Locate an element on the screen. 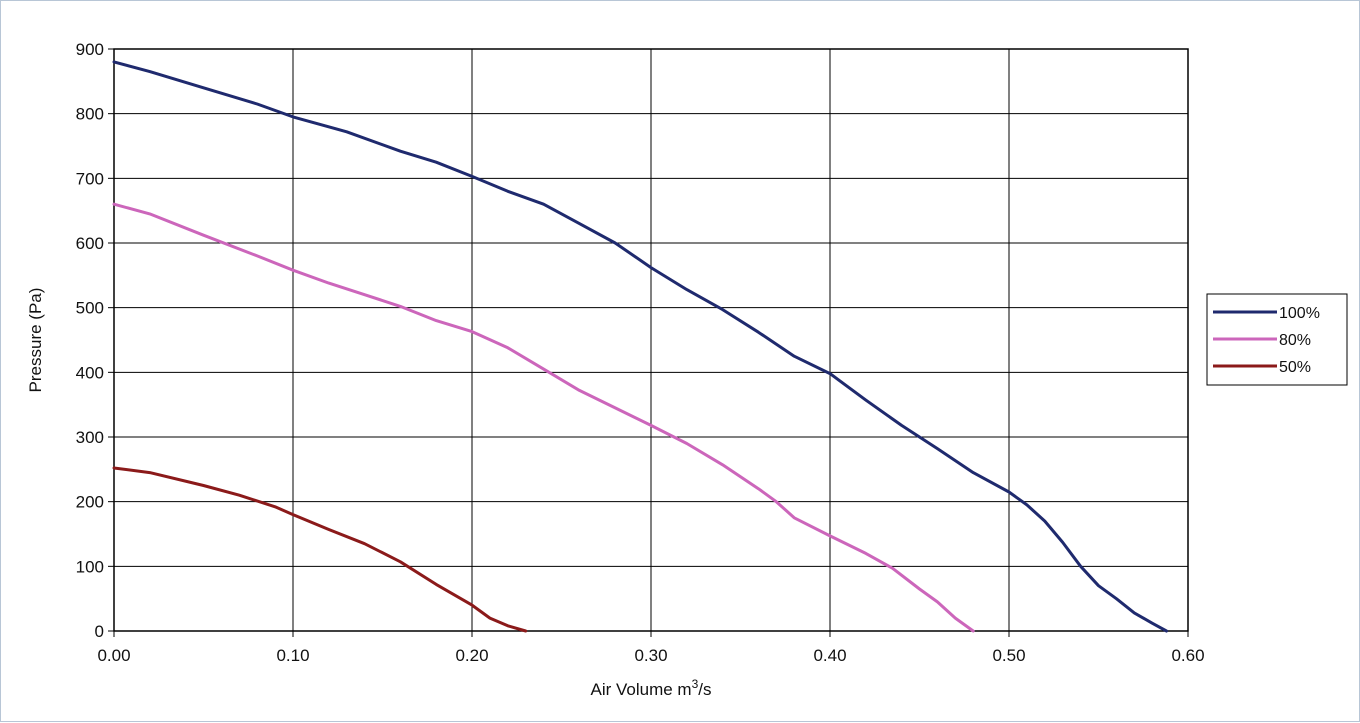 The height and width of the screenshot is (723, 1360). x-axis-title: Air Volume m3/s is located at coordinates (650, 688).